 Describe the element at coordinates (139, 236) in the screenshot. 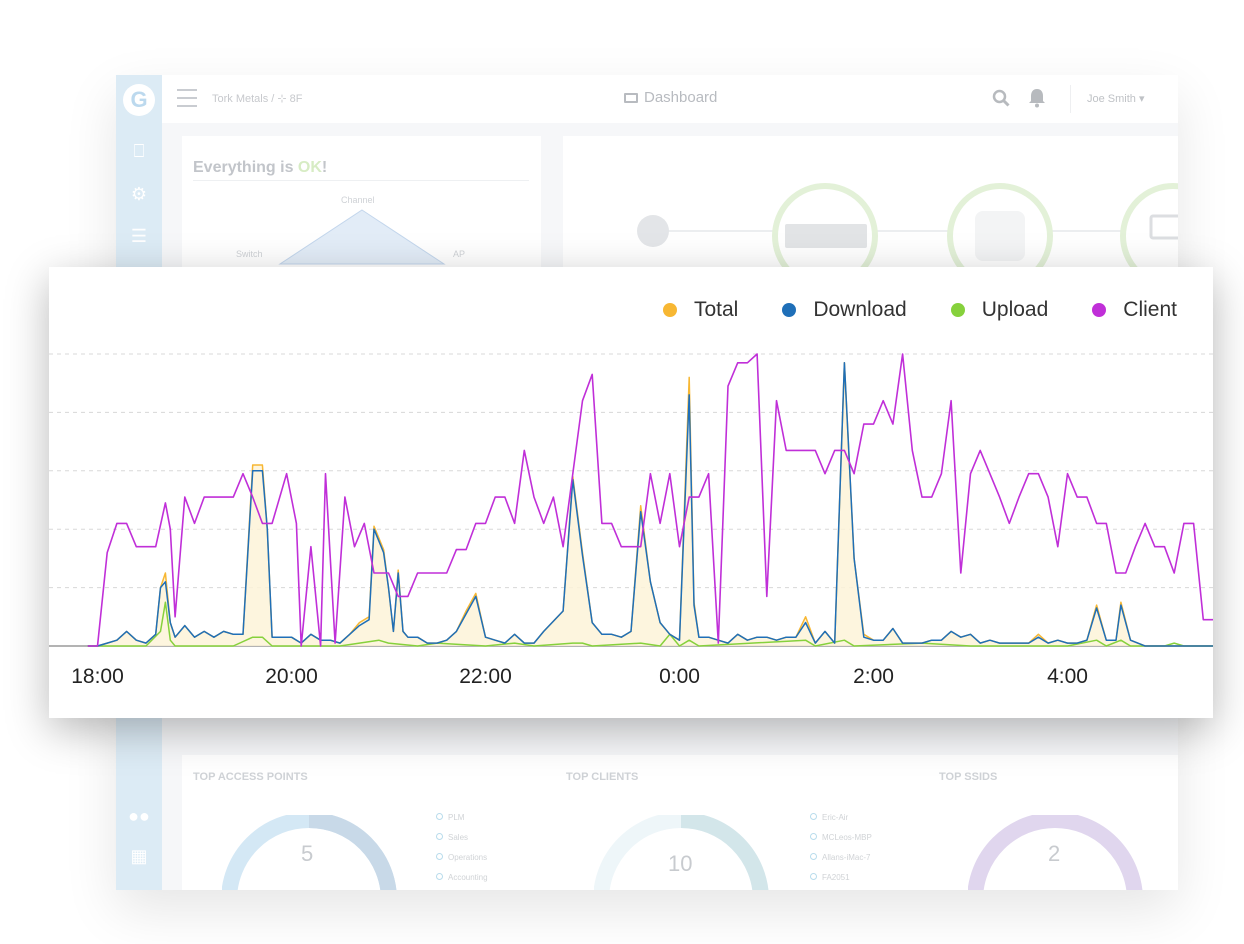

I see `list-icon: ☰` at that location.